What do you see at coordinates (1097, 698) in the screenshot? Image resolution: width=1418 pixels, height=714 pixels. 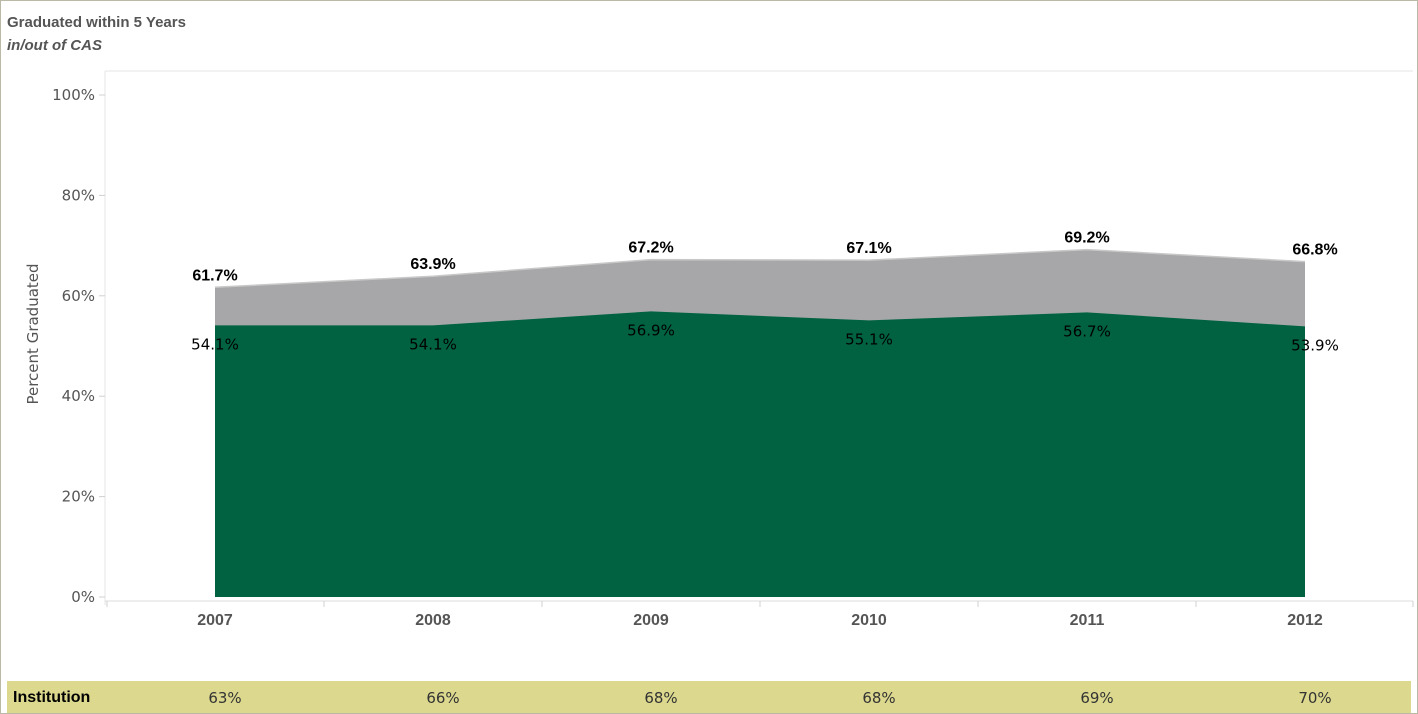 I see `institution-value: 69%` at bounding box center [1097, 698].